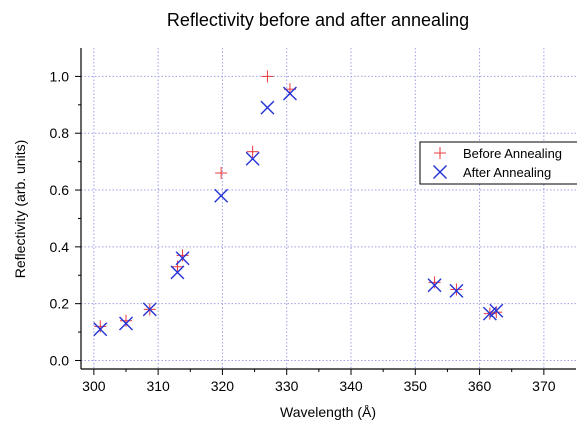 The width and height of the screenshot is (577, 421). Describe the element at coordinates (480, 386) in the screenshot. I see `x-tick-label: 360` at that location.